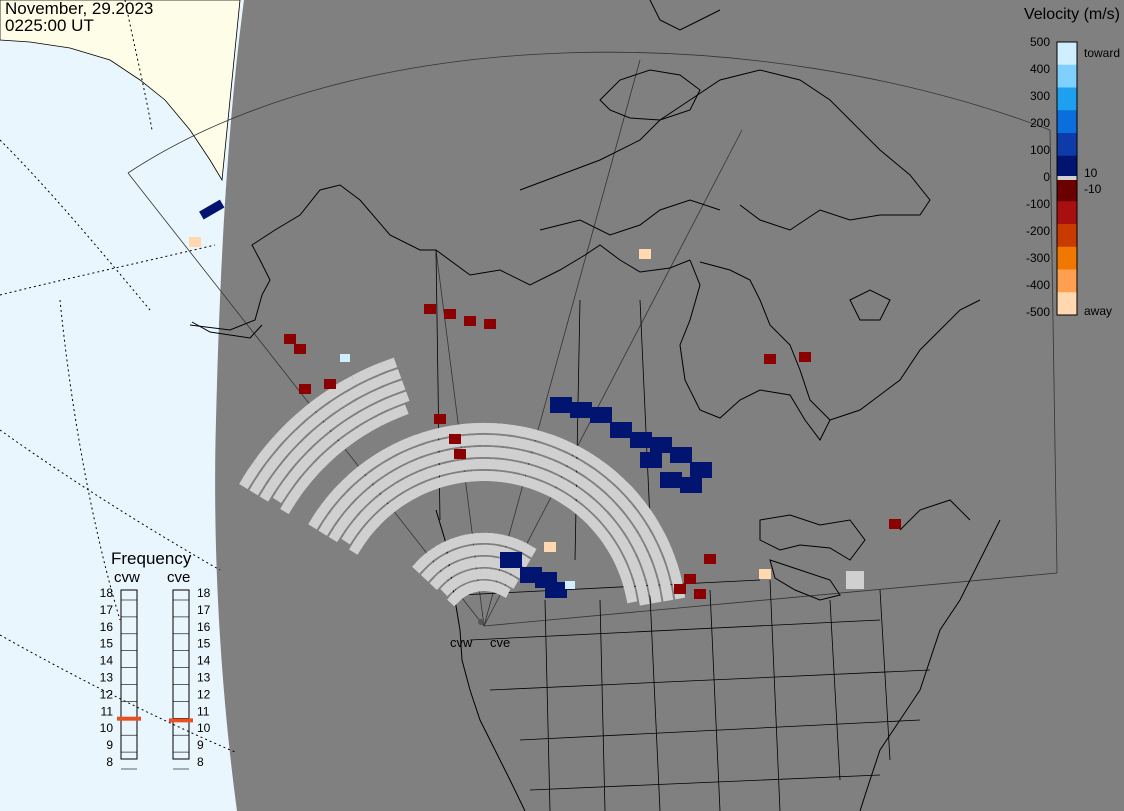  Describe the element at coordinates (462, 482) in the screenshot. I see `ground-scatter-cells` at that location.